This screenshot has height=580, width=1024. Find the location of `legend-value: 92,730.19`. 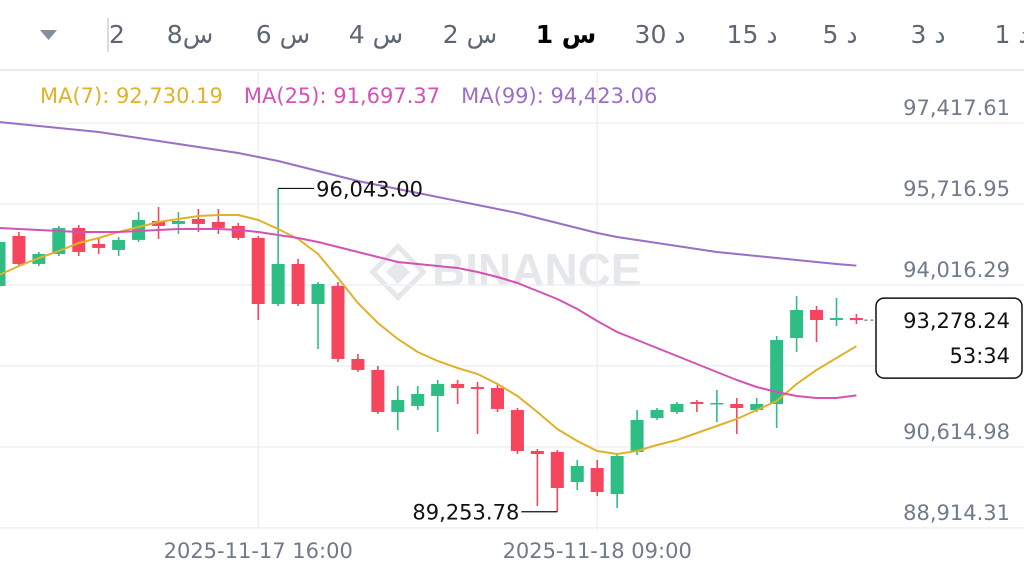

legend-value: 92,730.19 is located at coordinates (169, 96).